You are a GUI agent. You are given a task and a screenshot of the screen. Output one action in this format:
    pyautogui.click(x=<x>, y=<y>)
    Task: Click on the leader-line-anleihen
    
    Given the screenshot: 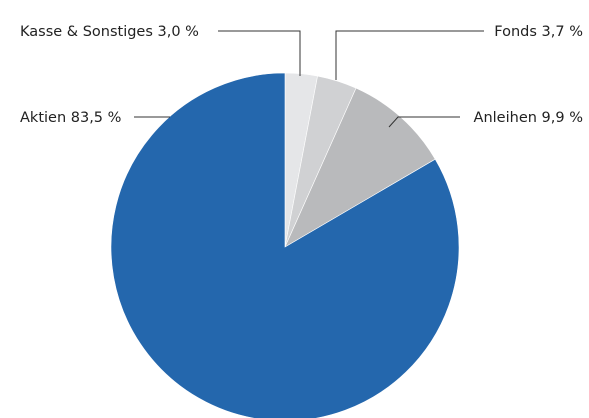 What is the action you would take?
    pyautogui.click(x=424, y=122)
    